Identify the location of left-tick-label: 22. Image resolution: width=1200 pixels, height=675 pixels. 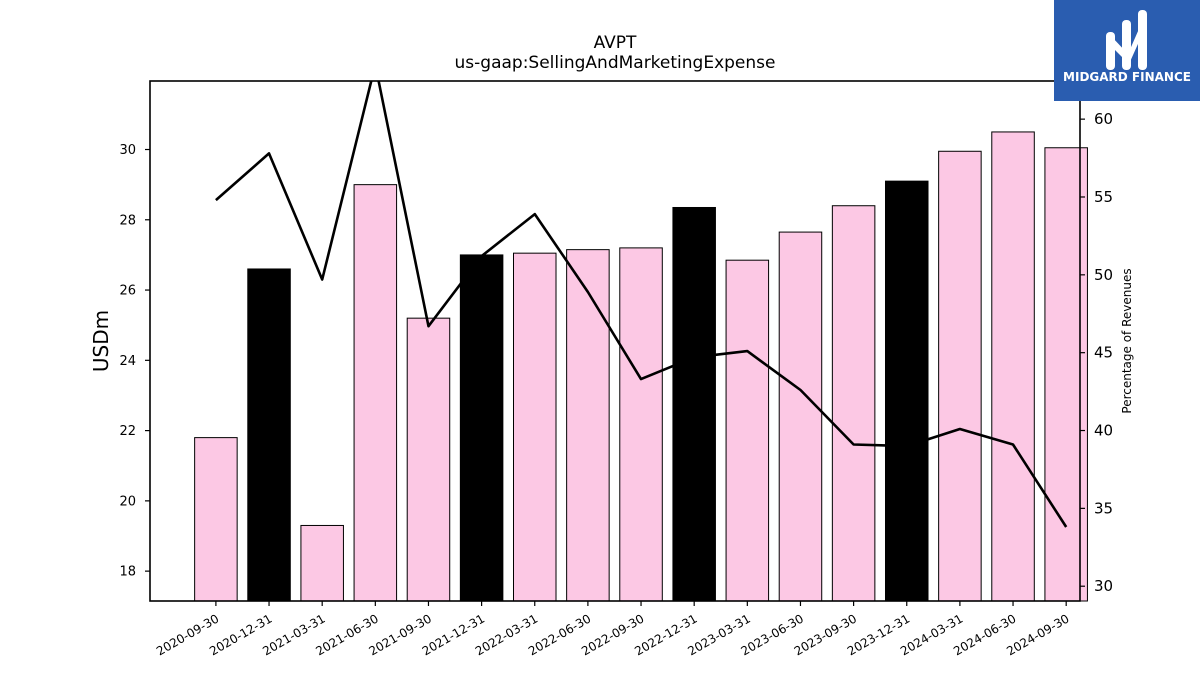
(127, 431).